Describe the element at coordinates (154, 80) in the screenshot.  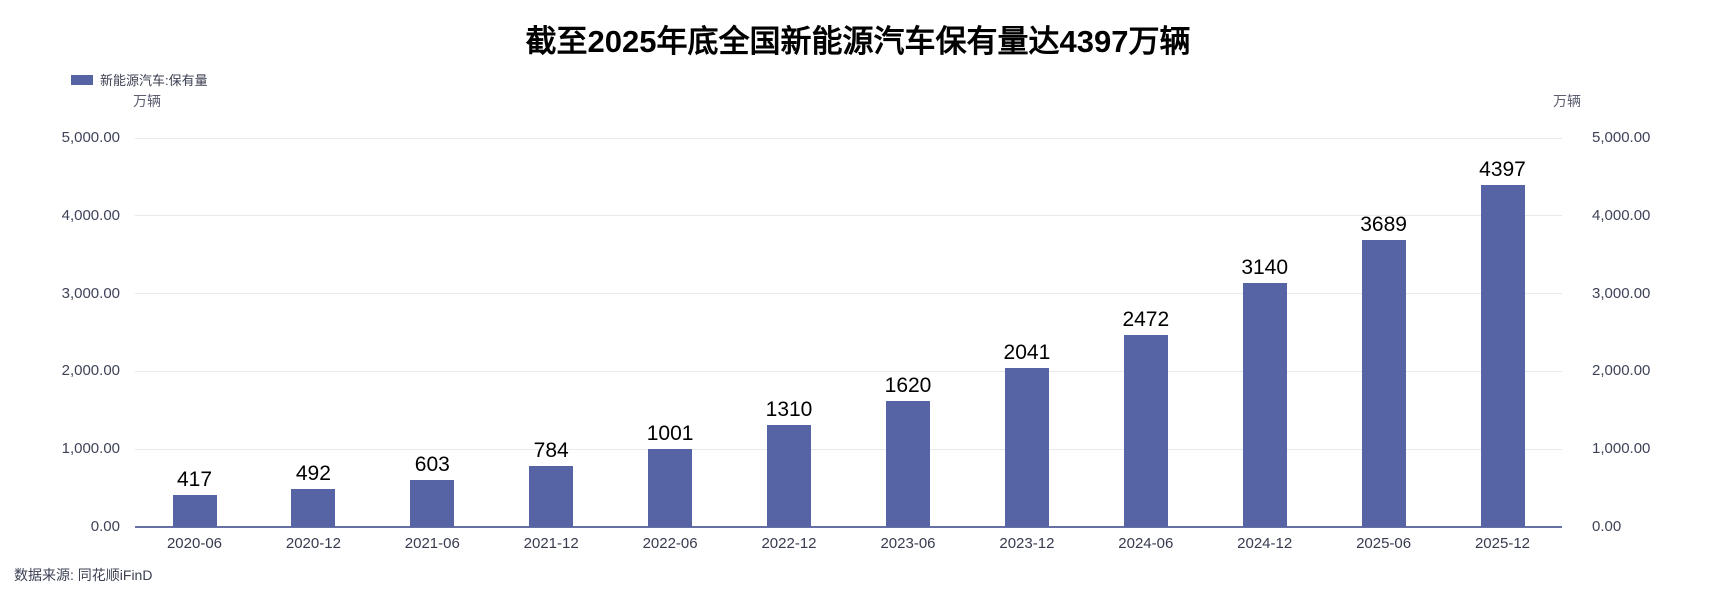
I see `legend-label: 新能源汽车:保有量` at that location.